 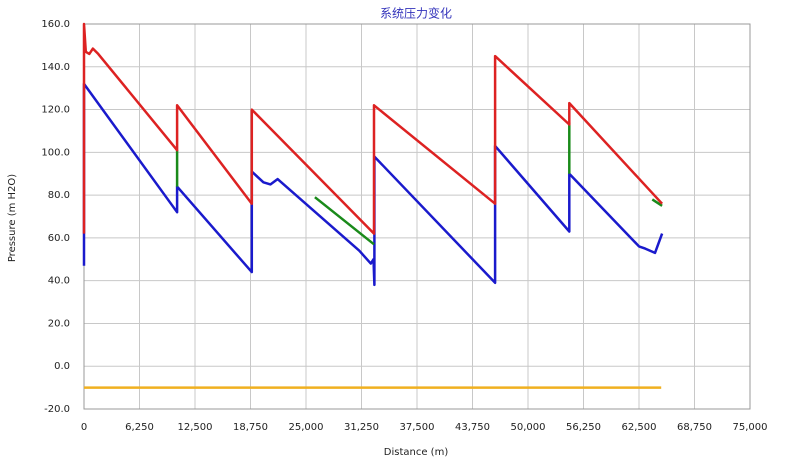 What do you see at coordinates (417, 427) in the screenshot?
I see `x-tick-label: 37,500` at bounding box center [417, 427].